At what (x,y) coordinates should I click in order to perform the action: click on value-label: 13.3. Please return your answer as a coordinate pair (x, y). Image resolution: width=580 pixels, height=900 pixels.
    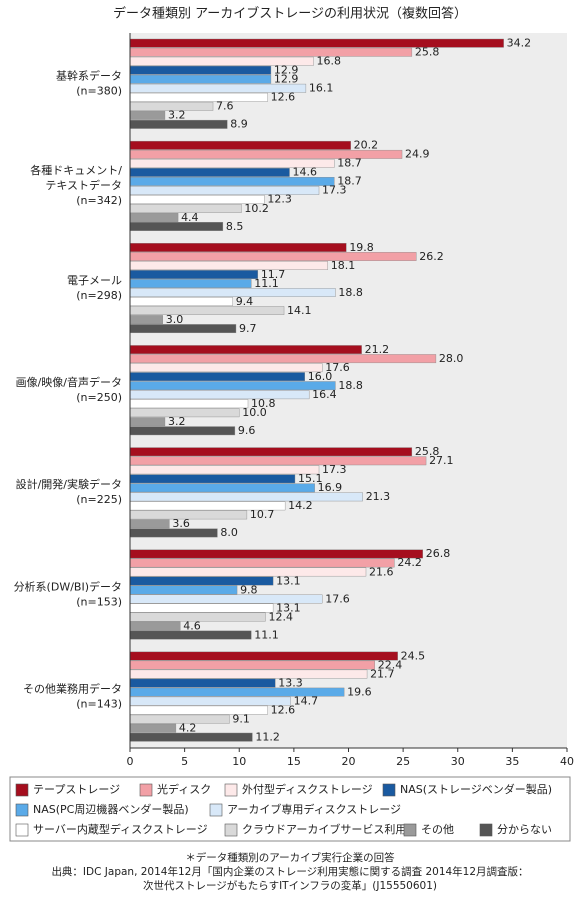
    Looking at the image, I should click on (290, 682).